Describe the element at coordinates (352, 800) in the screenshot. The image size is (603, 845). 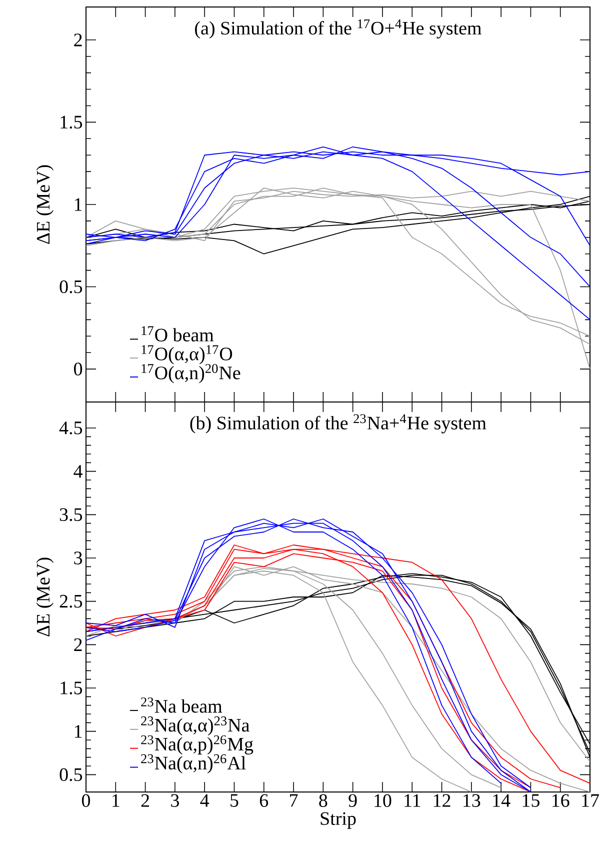
I see `x-tick-label: 9` at that location.